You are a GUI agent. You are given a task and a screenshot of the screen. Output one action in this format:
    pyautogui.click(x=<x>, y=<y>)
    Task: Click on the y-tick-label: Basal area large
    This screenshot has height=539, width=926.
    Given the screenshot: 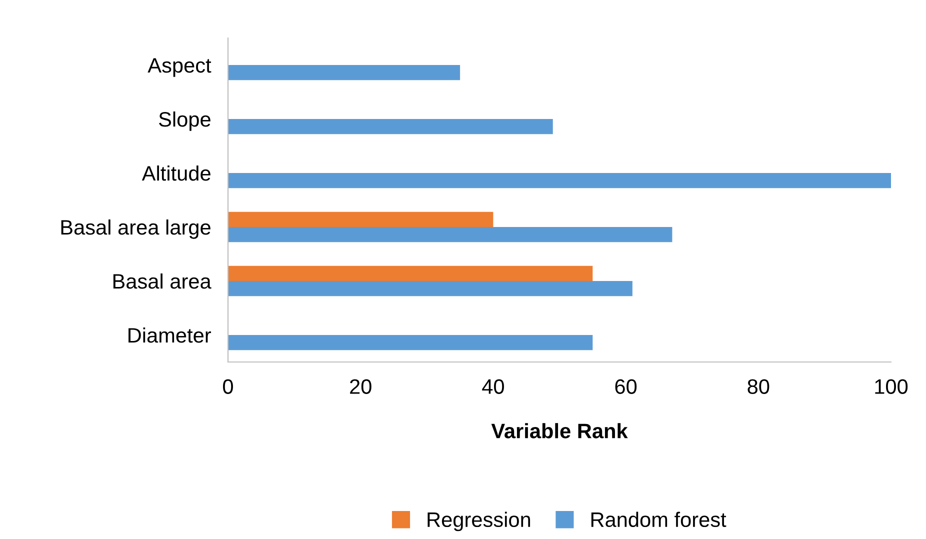 What is the action you would take?
    pyautogui.click(x=135, y=229)
    